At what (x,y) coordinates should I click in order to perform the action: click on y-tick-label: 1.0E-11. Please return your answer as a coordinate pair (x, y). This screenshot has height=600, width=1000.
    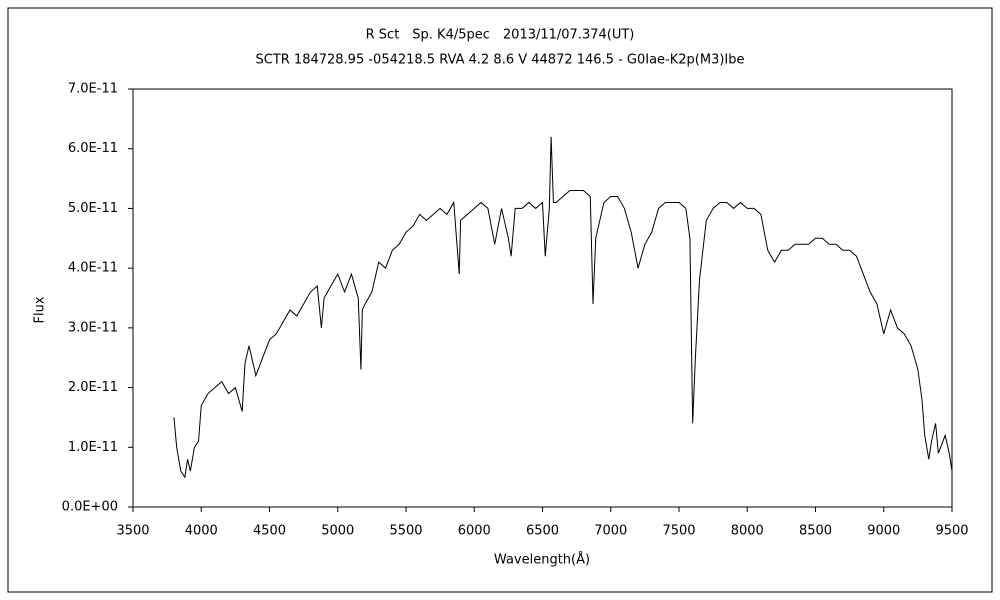
    Looking at the image, I should click on (93, 447).